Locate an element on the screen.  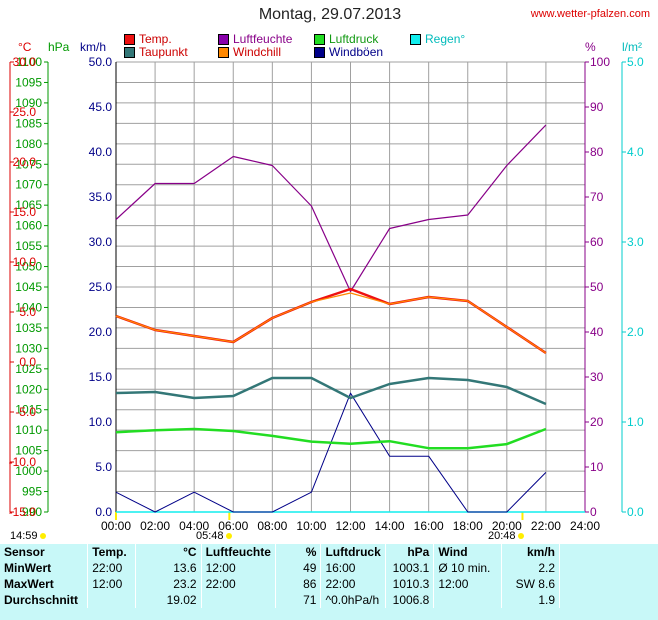
pressure-tick-label: 1020 is located at coordinates (28, 389).